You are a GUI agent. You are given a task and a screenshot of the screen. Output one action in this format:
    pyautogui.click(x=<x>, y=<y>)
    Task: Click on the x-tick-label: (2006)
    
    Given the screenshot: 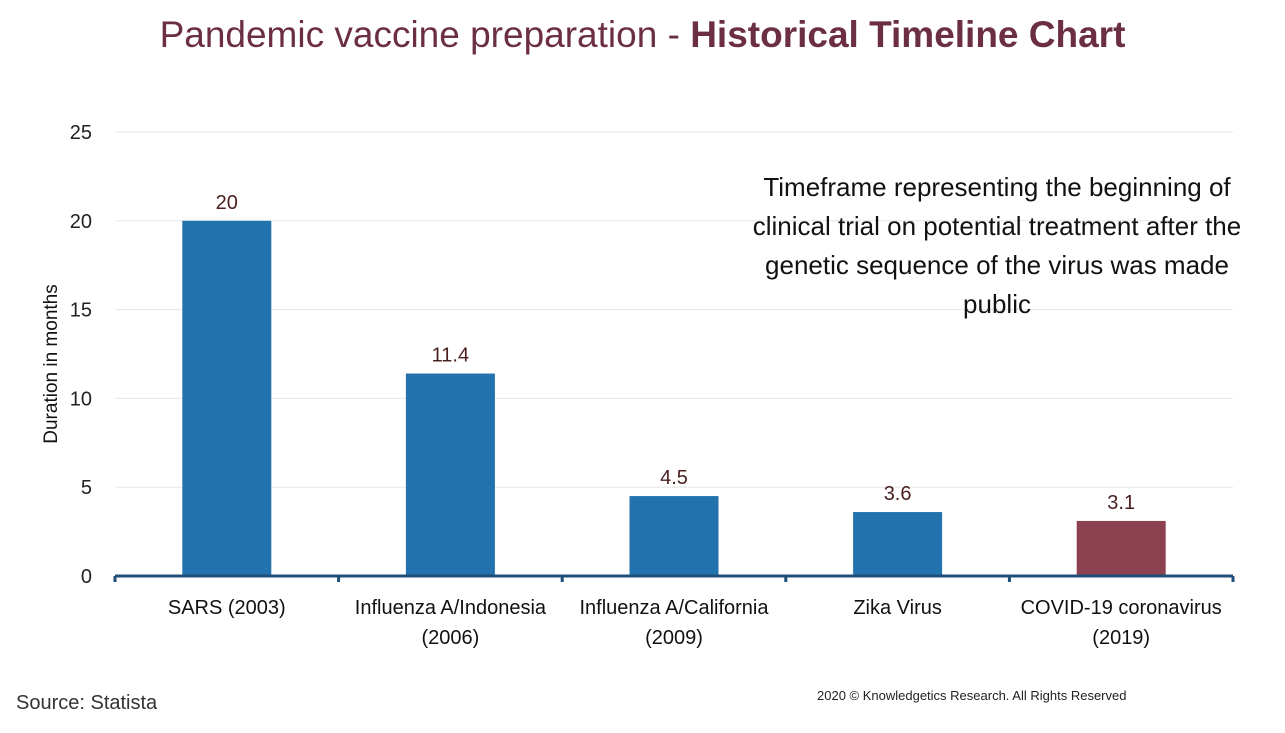 What is the action you would take?
    pyautogui.click(x=450, y=638)
    